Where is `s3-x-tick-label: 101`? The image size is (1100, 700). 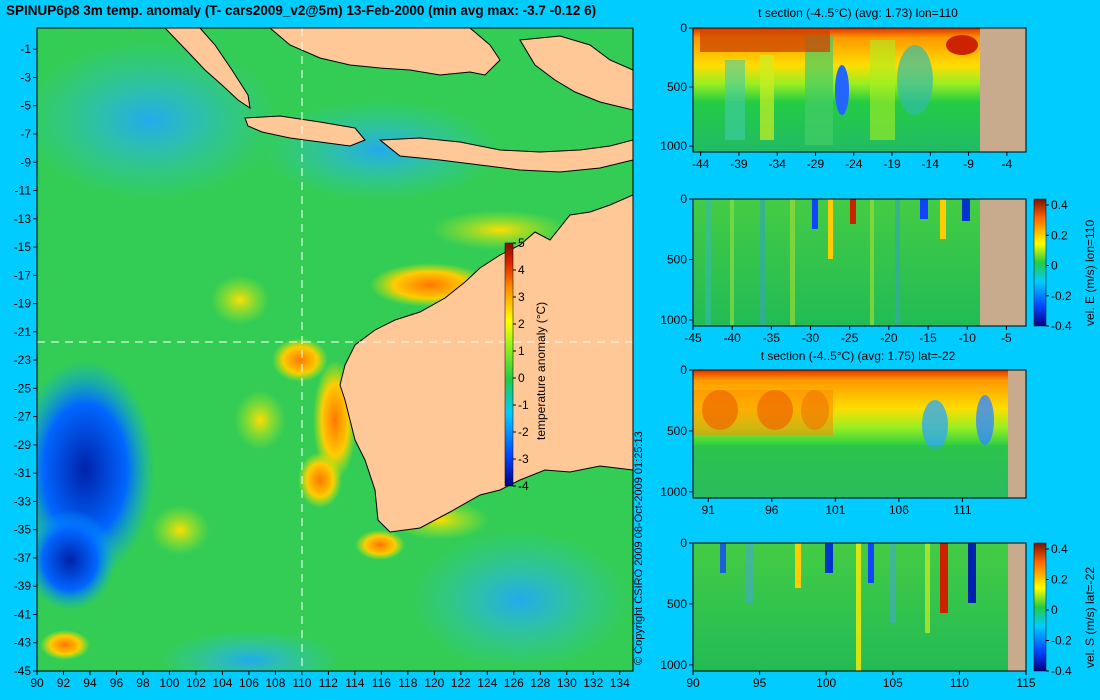 s3-x-tick-label: 101 is located at coordinates (835, 510).